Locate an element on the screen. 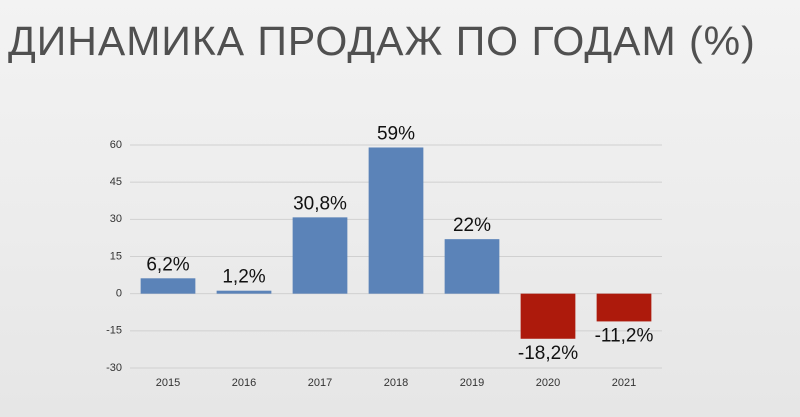 The width and height of the screenshot is (800, 417). y-tick-label: -30 is located at coordinates (114, 368).